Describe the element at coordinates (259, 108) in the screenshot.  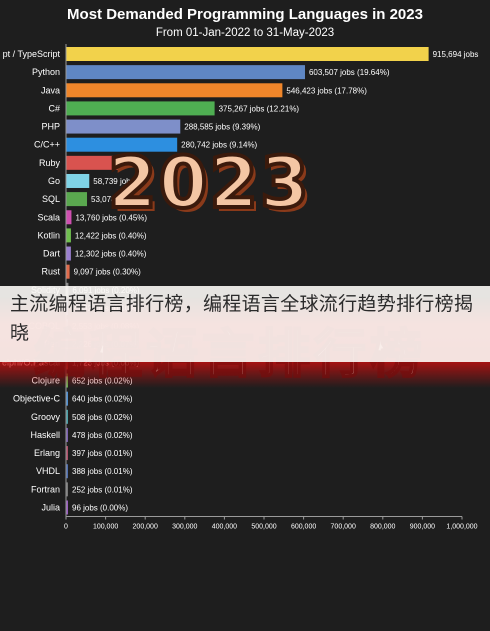
I see `value-label: 375,267 jobs (12.21%)` at that location.